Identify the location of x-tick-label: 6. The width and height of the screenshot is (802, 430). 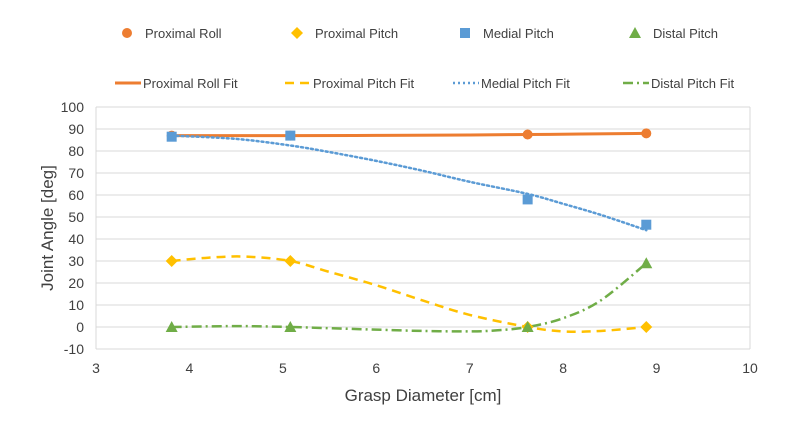
(376, 368).